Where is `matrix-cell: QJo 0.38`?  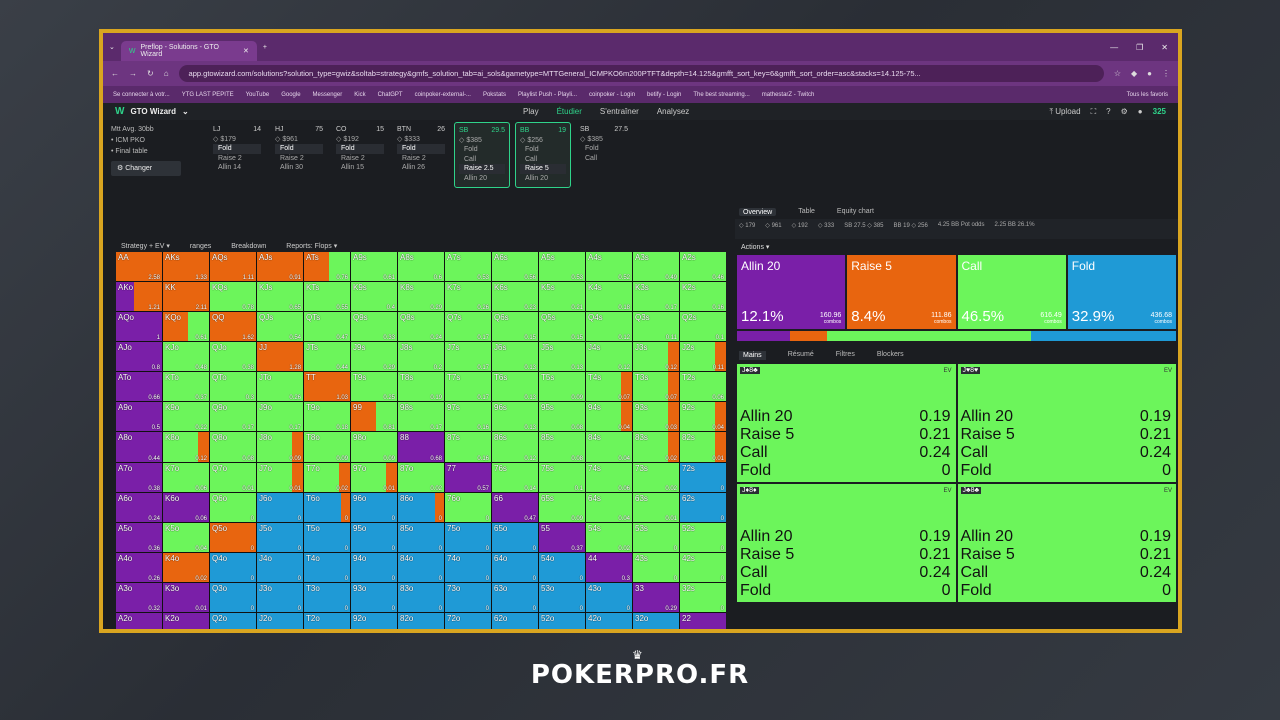 matrix-cell: QJo 0.38 is located at coordinates (233, 357).